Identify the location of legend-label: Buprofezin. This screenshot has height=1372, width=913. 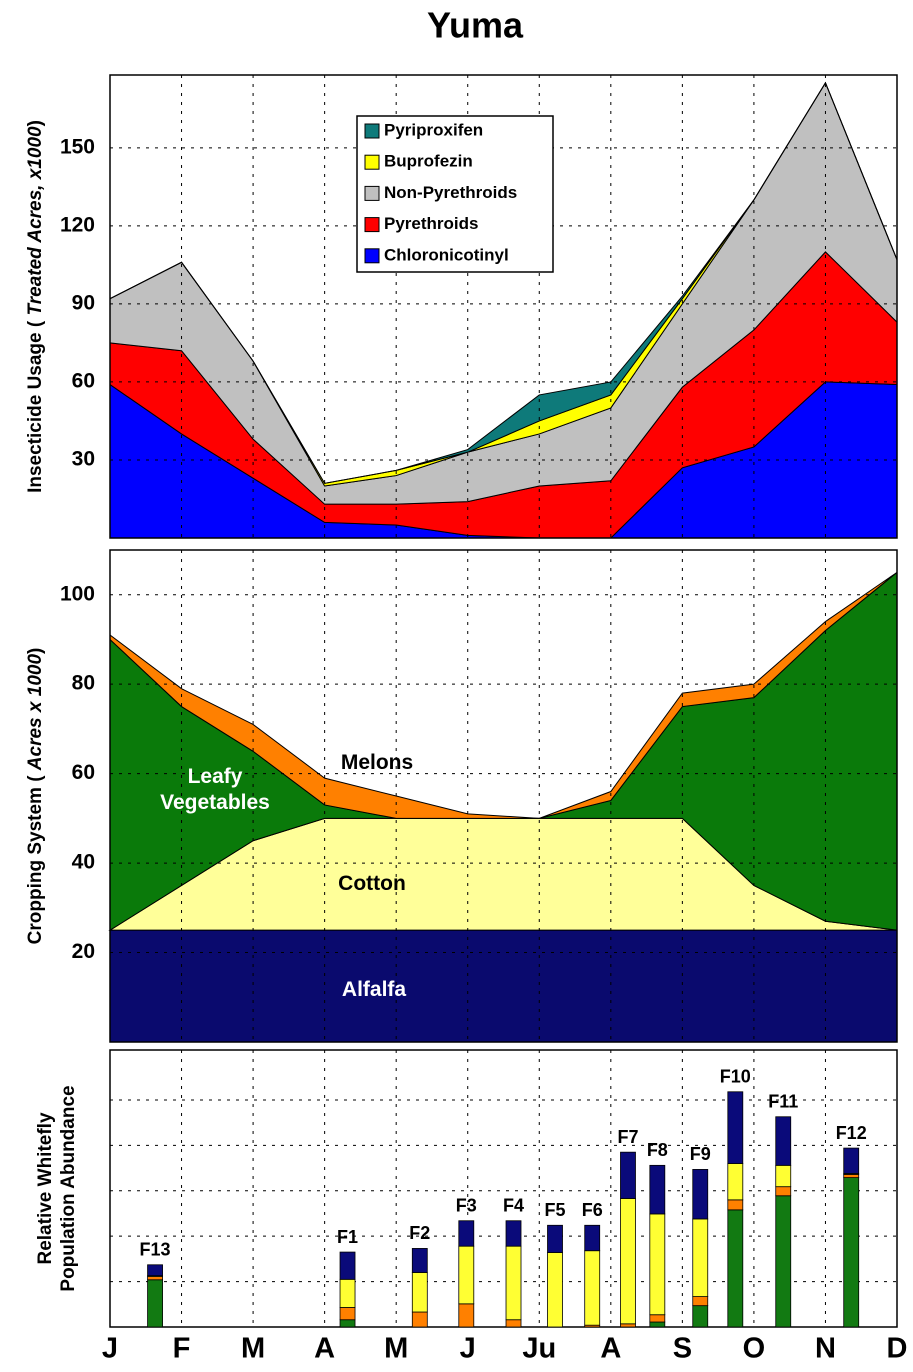
(428, 161).